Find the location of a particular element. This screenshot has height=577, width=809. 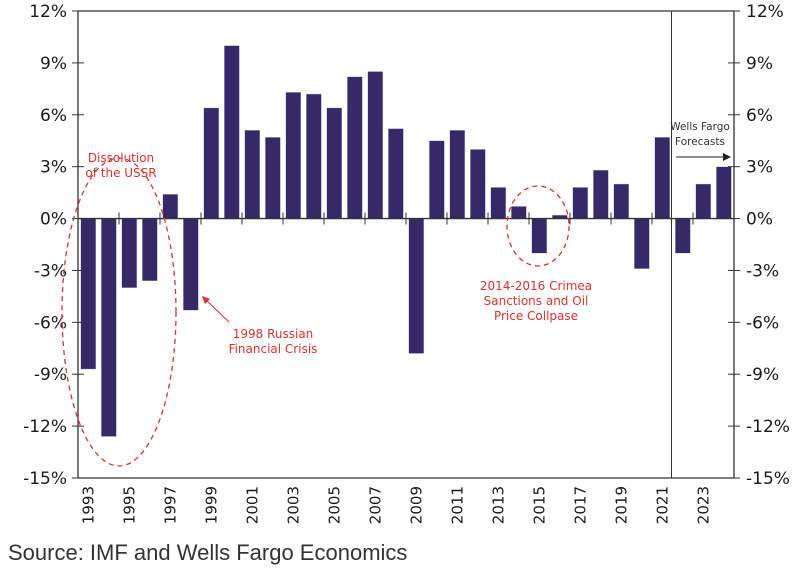

x-tick-label-1993: 1993 is located at coordinates (88, 505).